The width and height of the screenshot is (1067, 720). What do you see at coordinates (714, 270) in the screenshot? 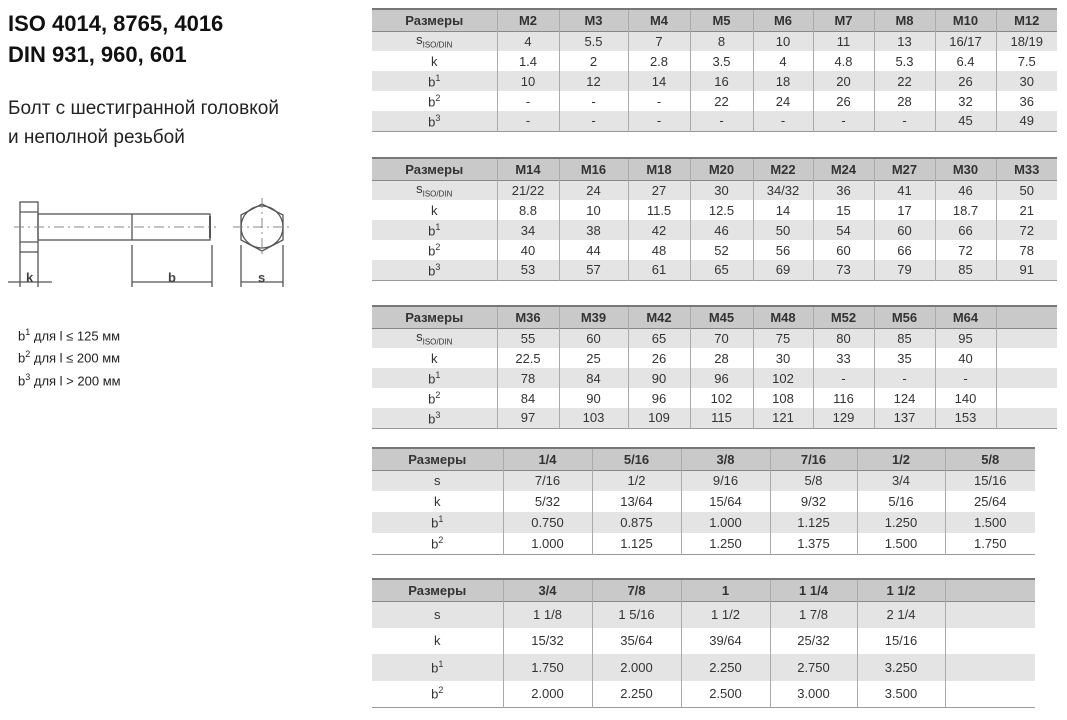
I see `table-row: b3 53 57 61 65 69 73 79 85 91` at bounding box center [714, 270].